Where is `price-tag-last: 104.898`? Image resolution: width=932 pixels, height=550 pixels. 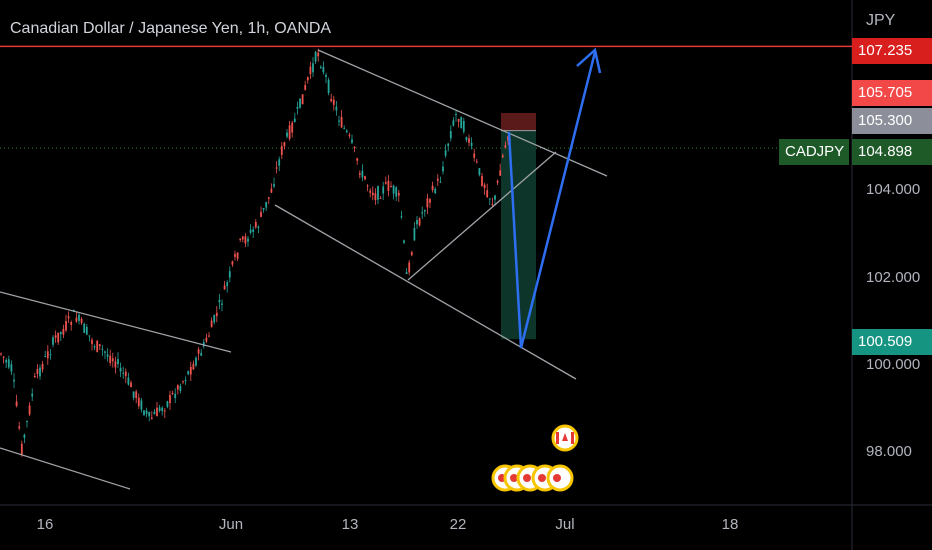 price-tag-last: 104.898 is located at coordinates (892, 152).